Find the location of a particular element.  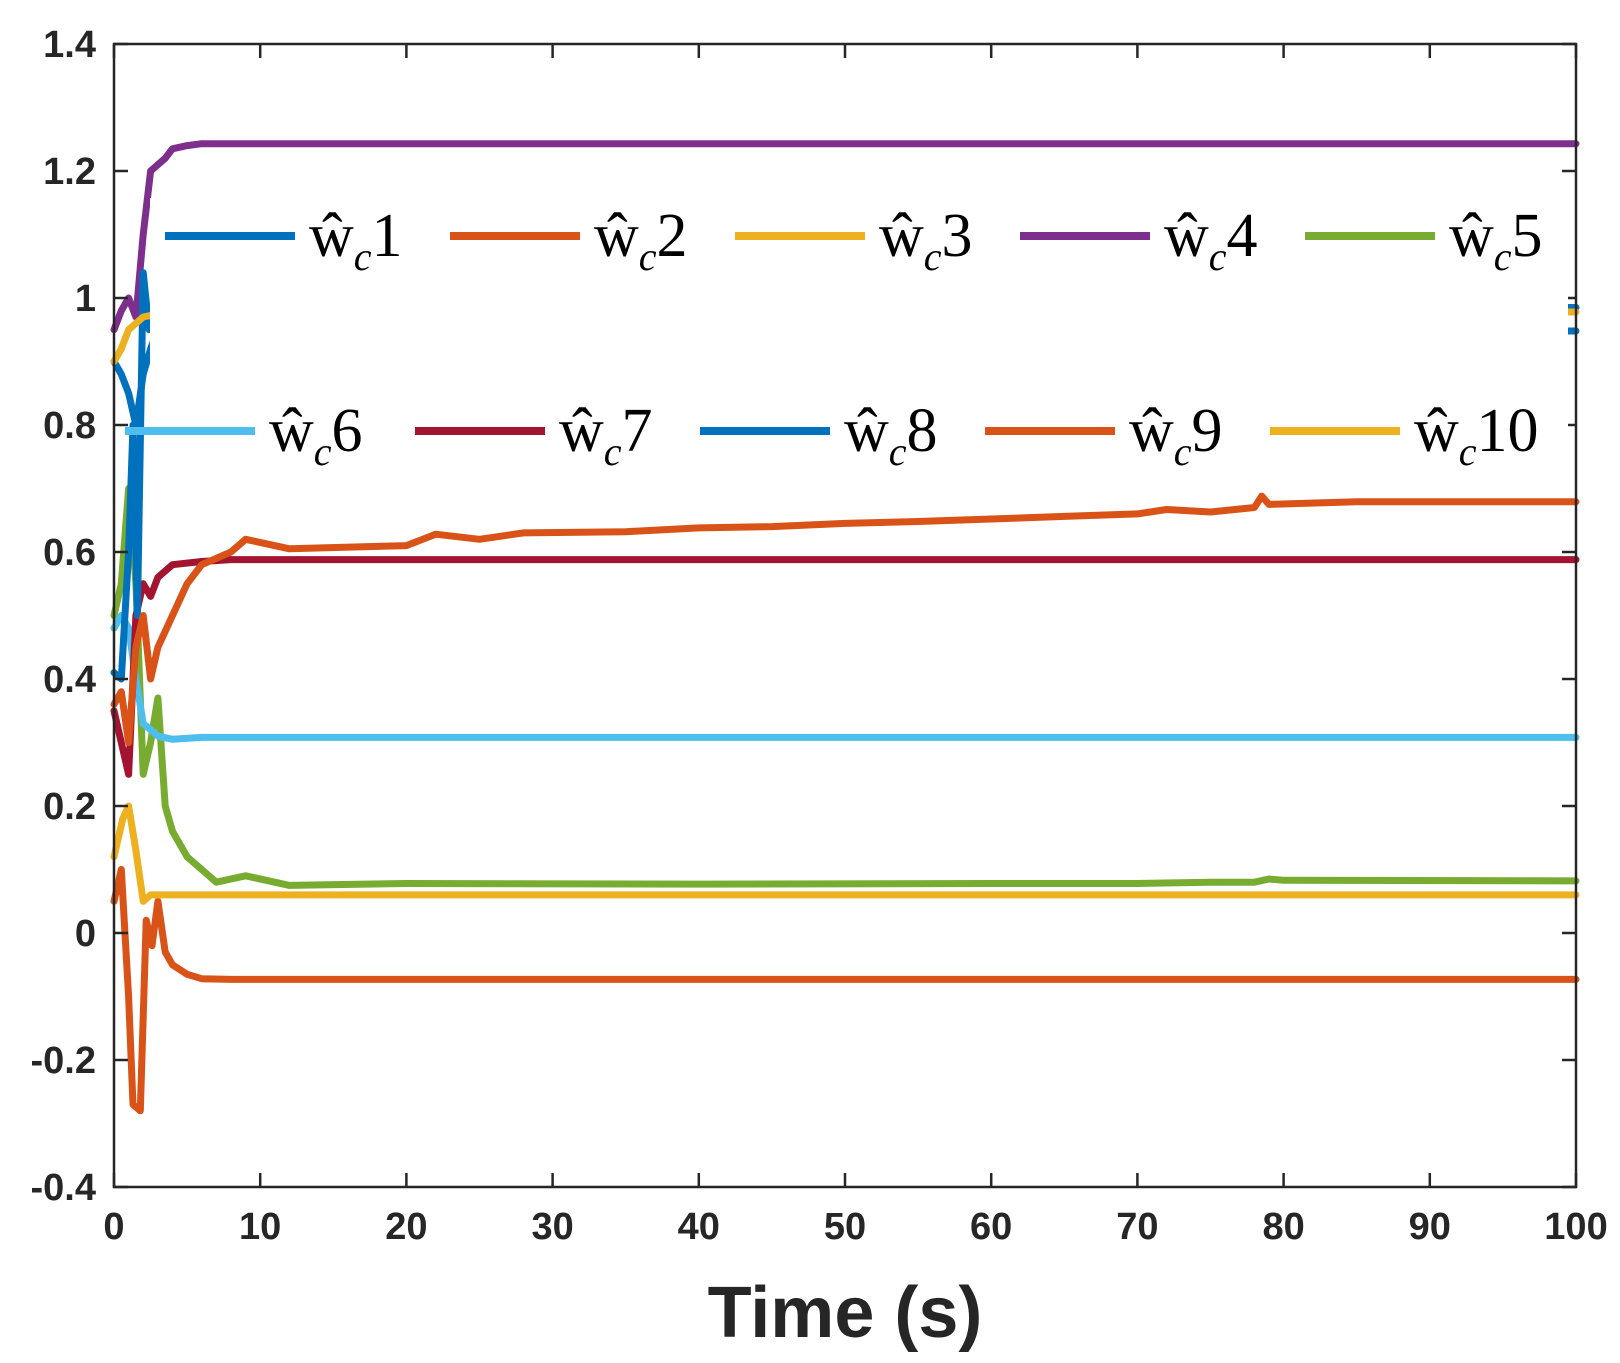

y-tick-label: 1 is located at coordinates (85, 299).